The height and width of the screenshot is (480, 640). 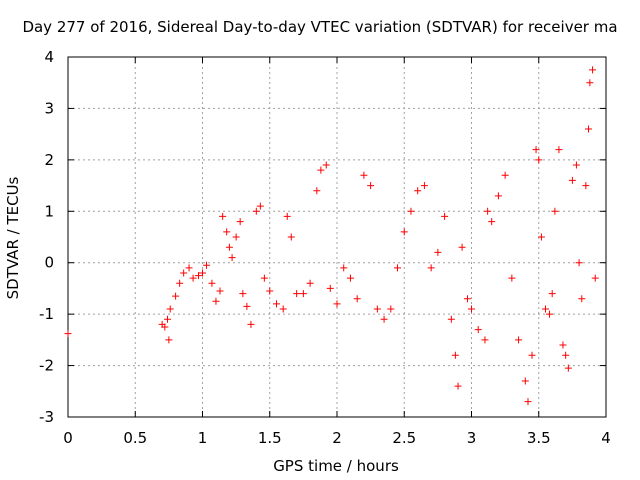 What do you see at coordinates (472, 438) in the screenshot?
I see `x-tick-label: 3` at bounding box center [472, 438].